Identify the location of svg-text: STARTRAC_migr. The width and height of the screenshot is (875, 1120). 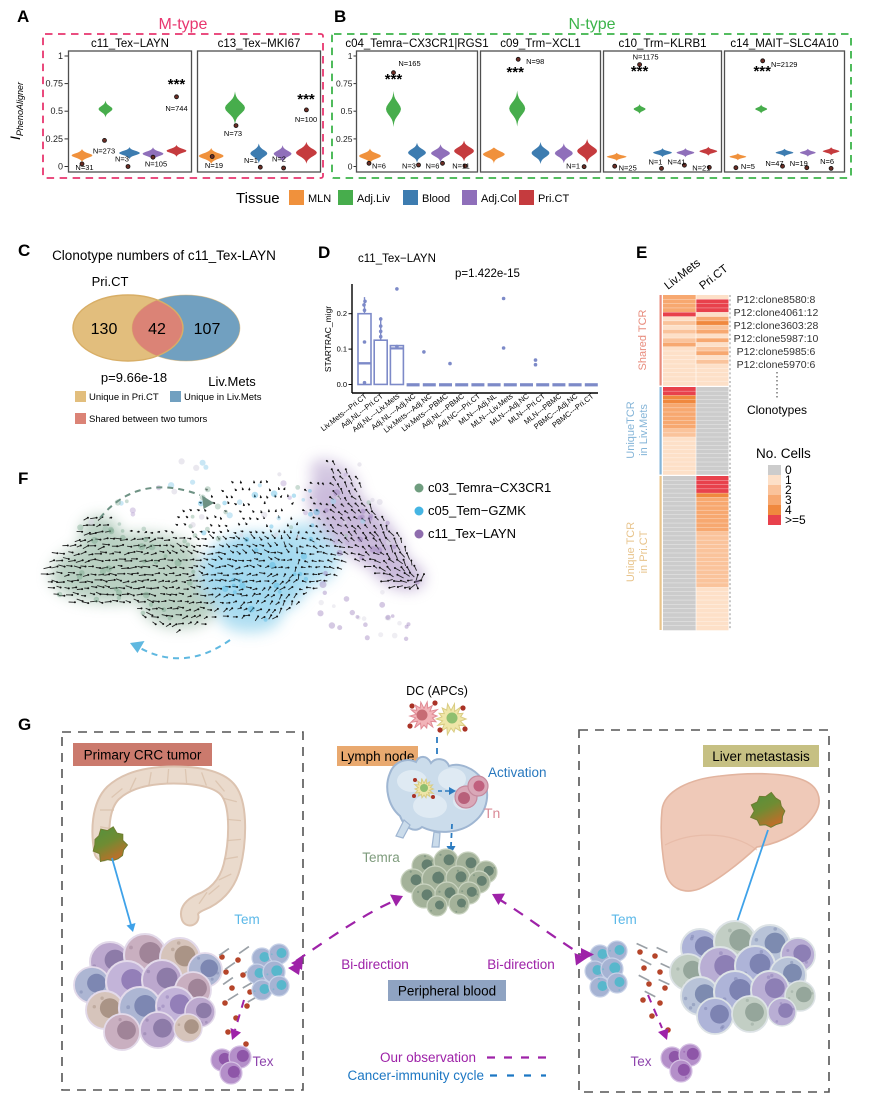
(328, 339).